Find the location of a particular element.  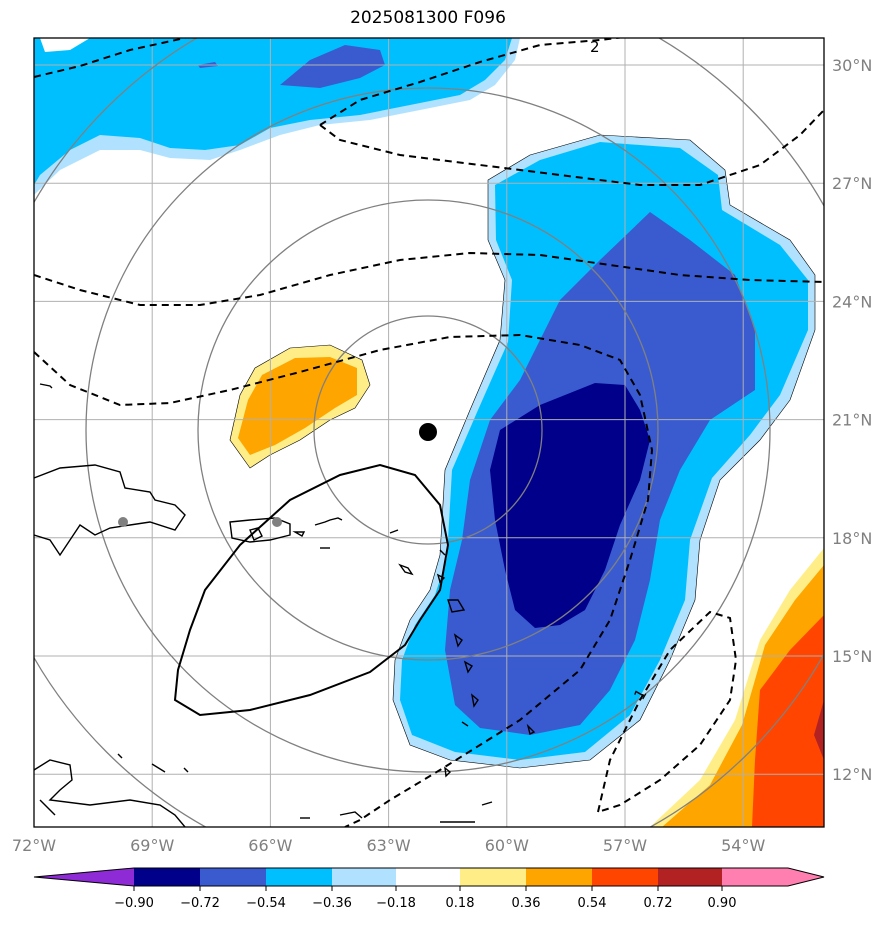

lat-tick-label: 21°N is located at coordinates (852, 420).